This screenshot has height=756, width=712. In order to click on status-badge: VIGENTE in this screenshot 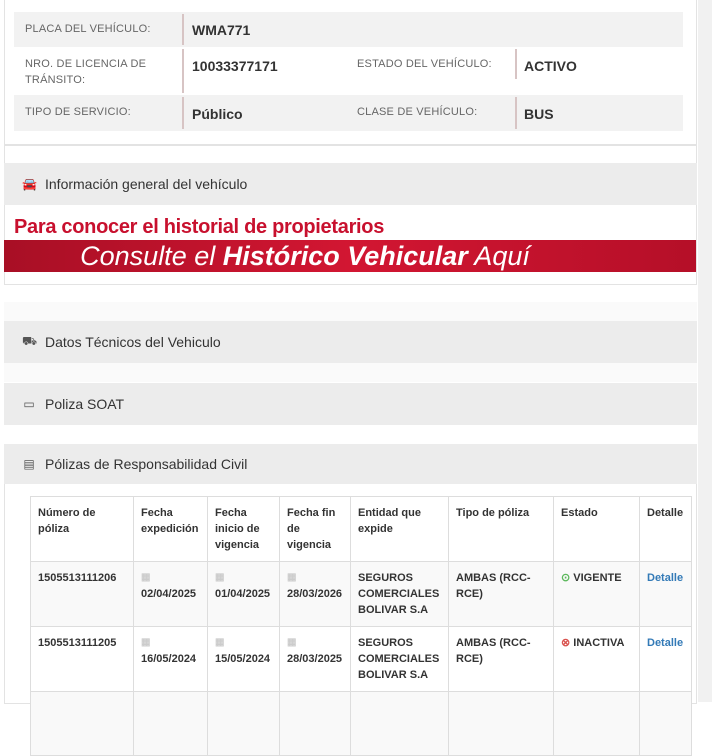, I will do `click(597, 578)`.